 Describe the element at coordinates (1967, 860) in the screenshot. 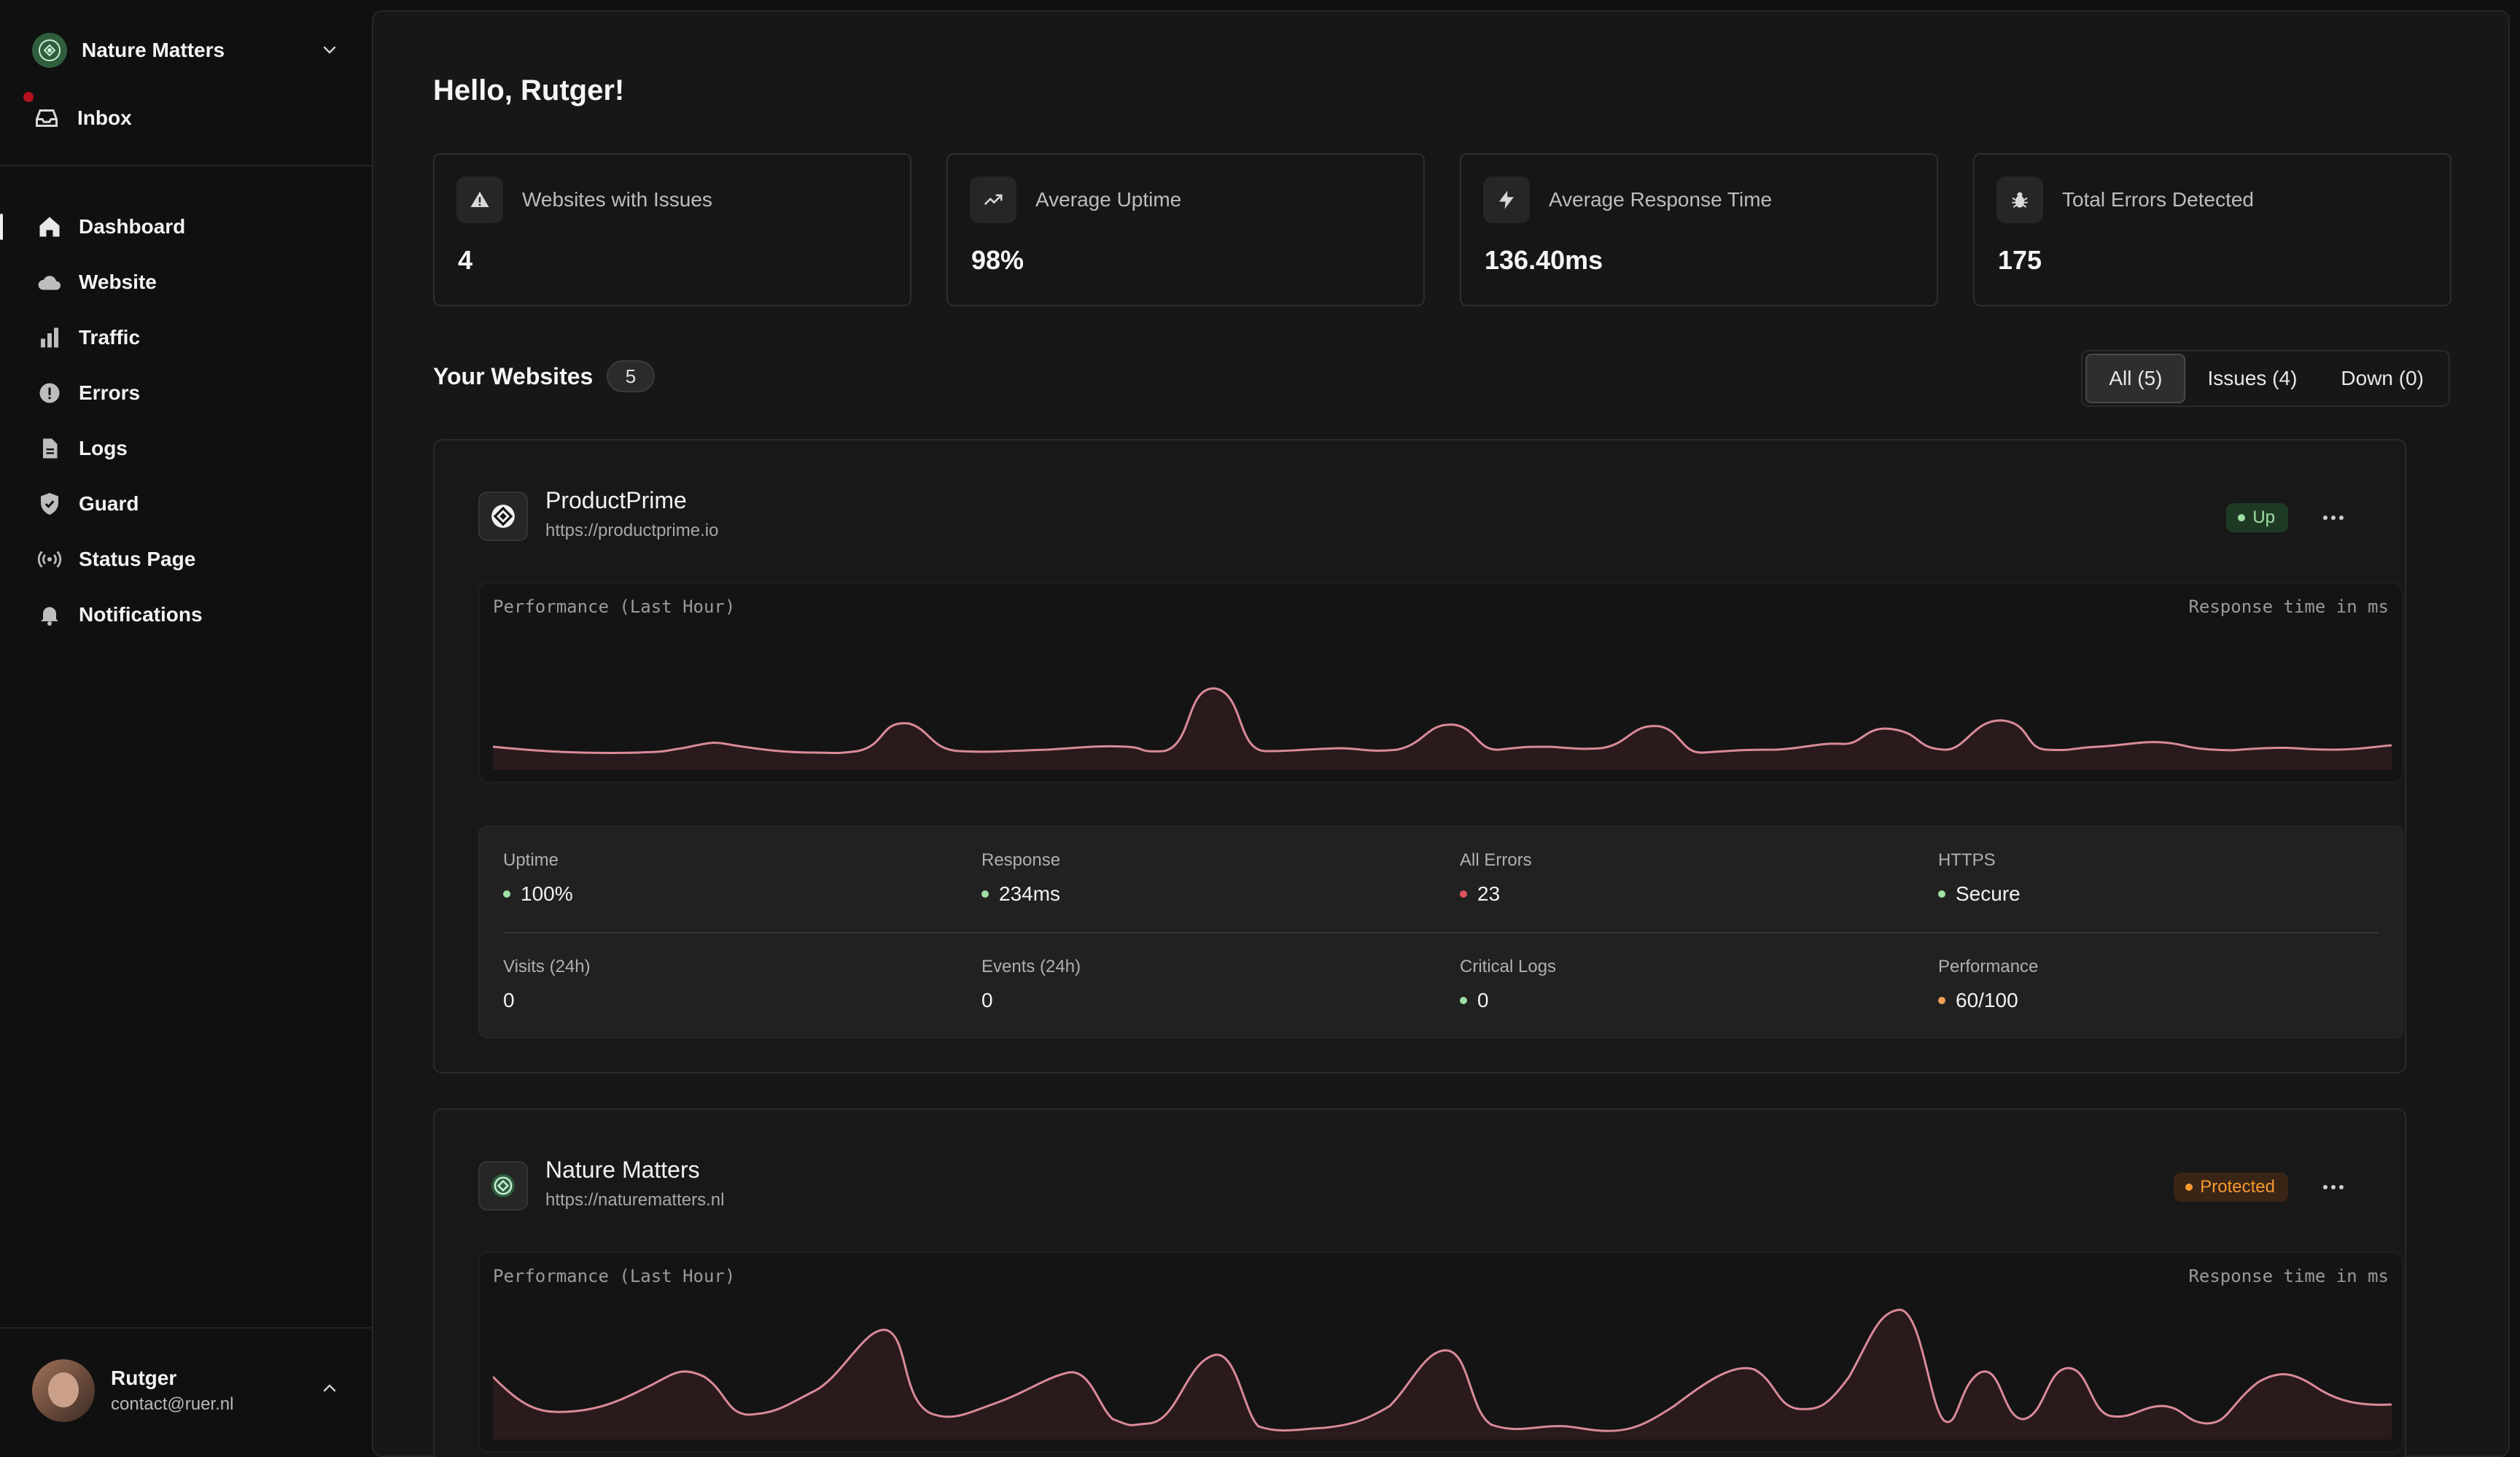

I see `metric-label: HTTPS` at that location.